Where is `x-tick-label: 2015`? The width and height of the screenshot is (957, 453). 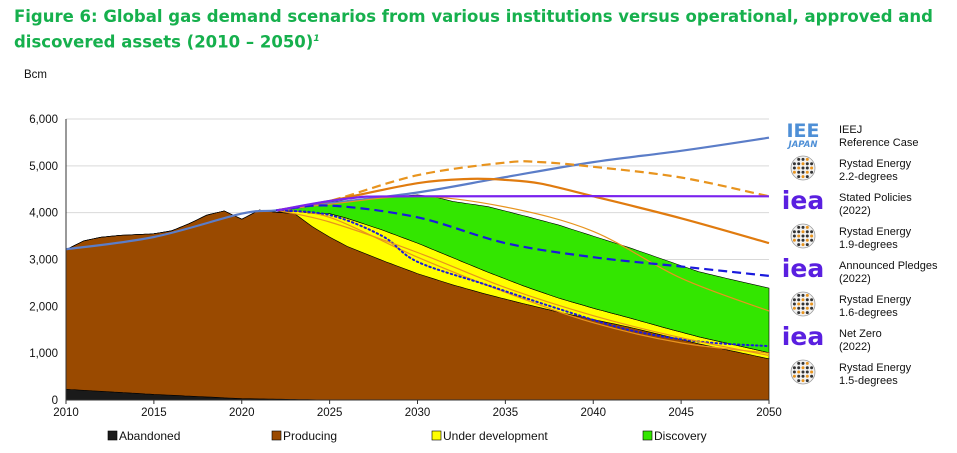
x-tick-label: 2015 is located at coordinates (154, 413).